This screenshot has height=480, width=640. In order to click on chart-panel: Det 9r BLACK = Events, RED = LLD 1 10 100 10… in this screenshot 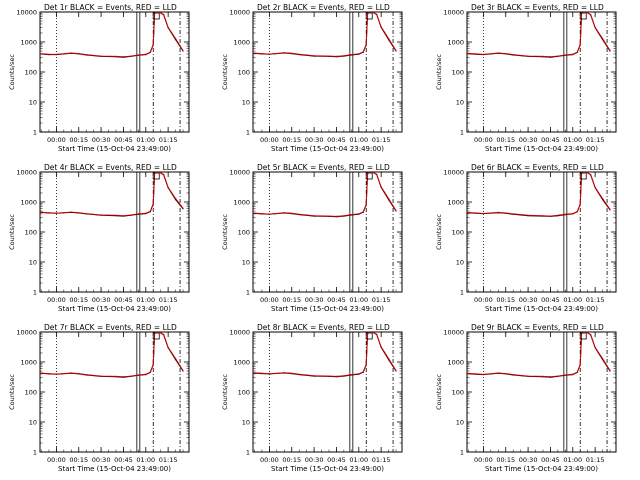, I will do `click(526, 398)`.